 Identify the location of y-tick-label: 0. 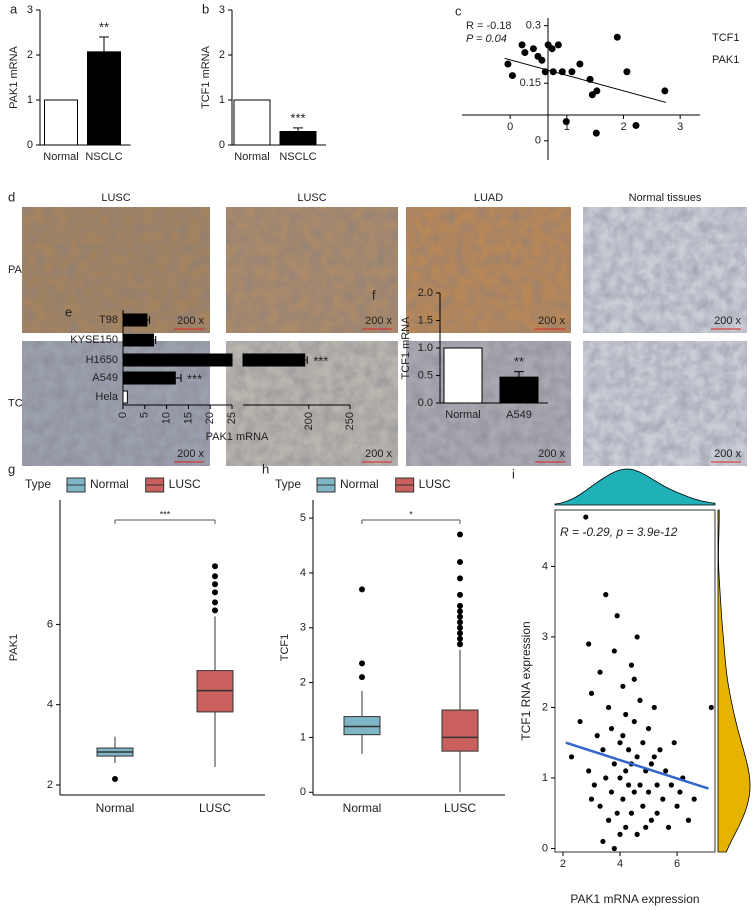
(538, 141).